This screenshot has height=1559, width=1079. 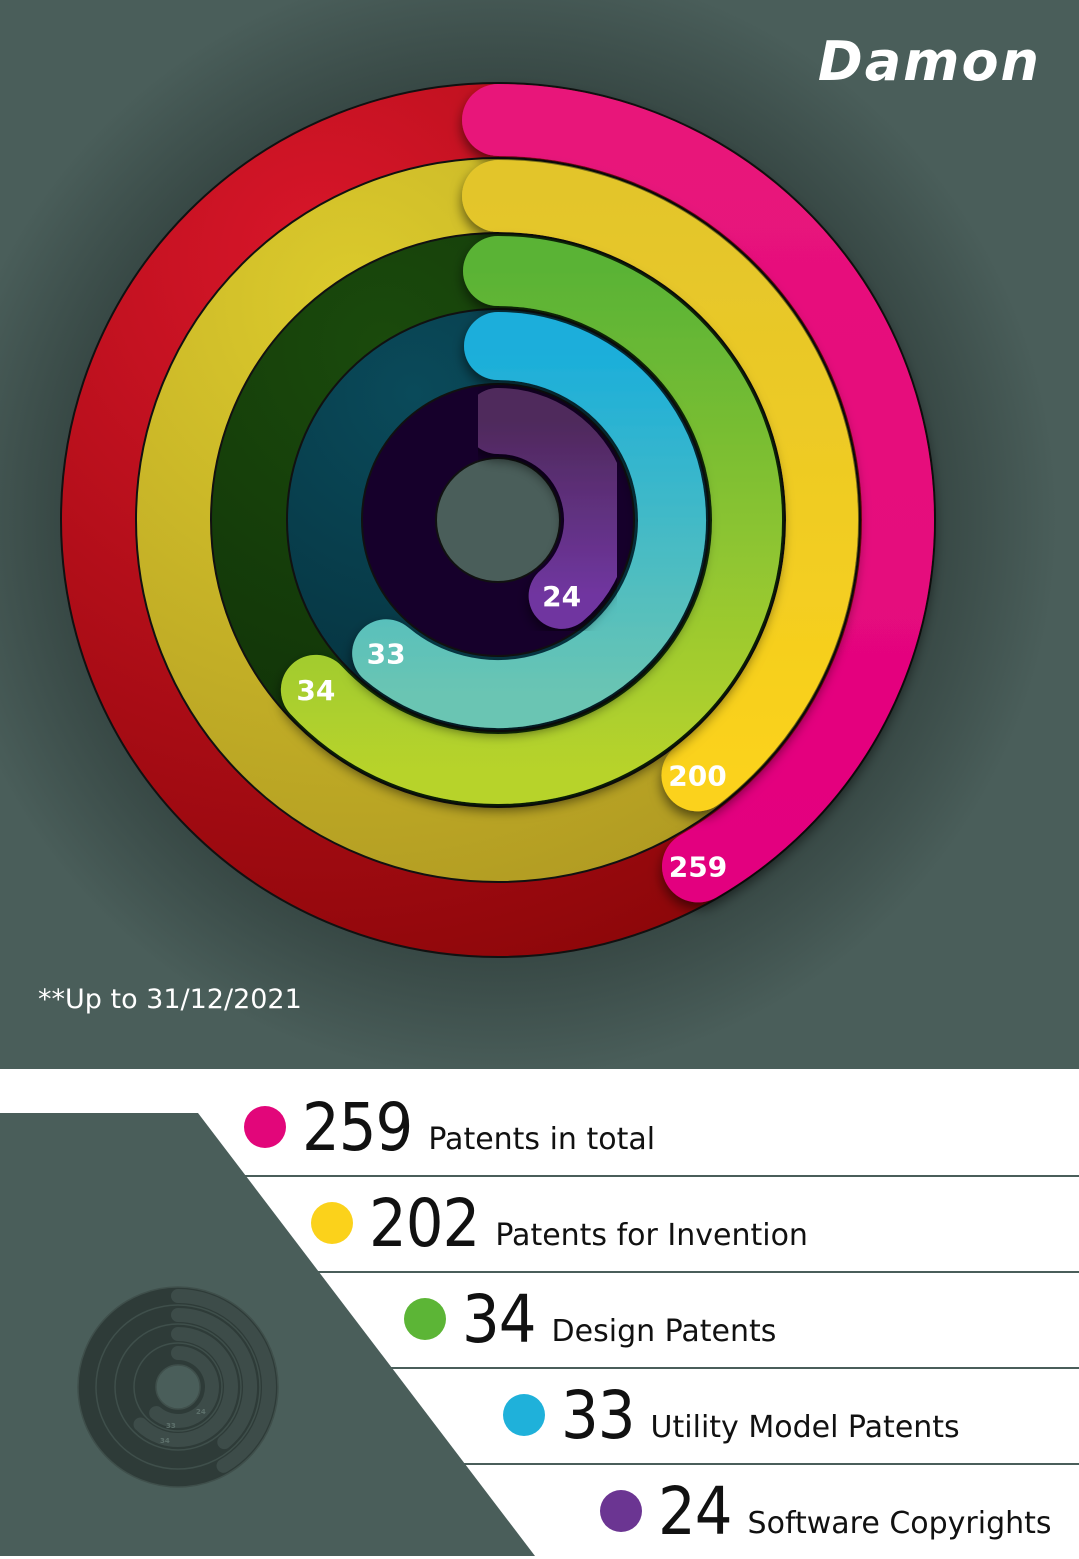 I want to click on legend-row-invention: 202 Patents for Invention, so click(x=672, y=1224).